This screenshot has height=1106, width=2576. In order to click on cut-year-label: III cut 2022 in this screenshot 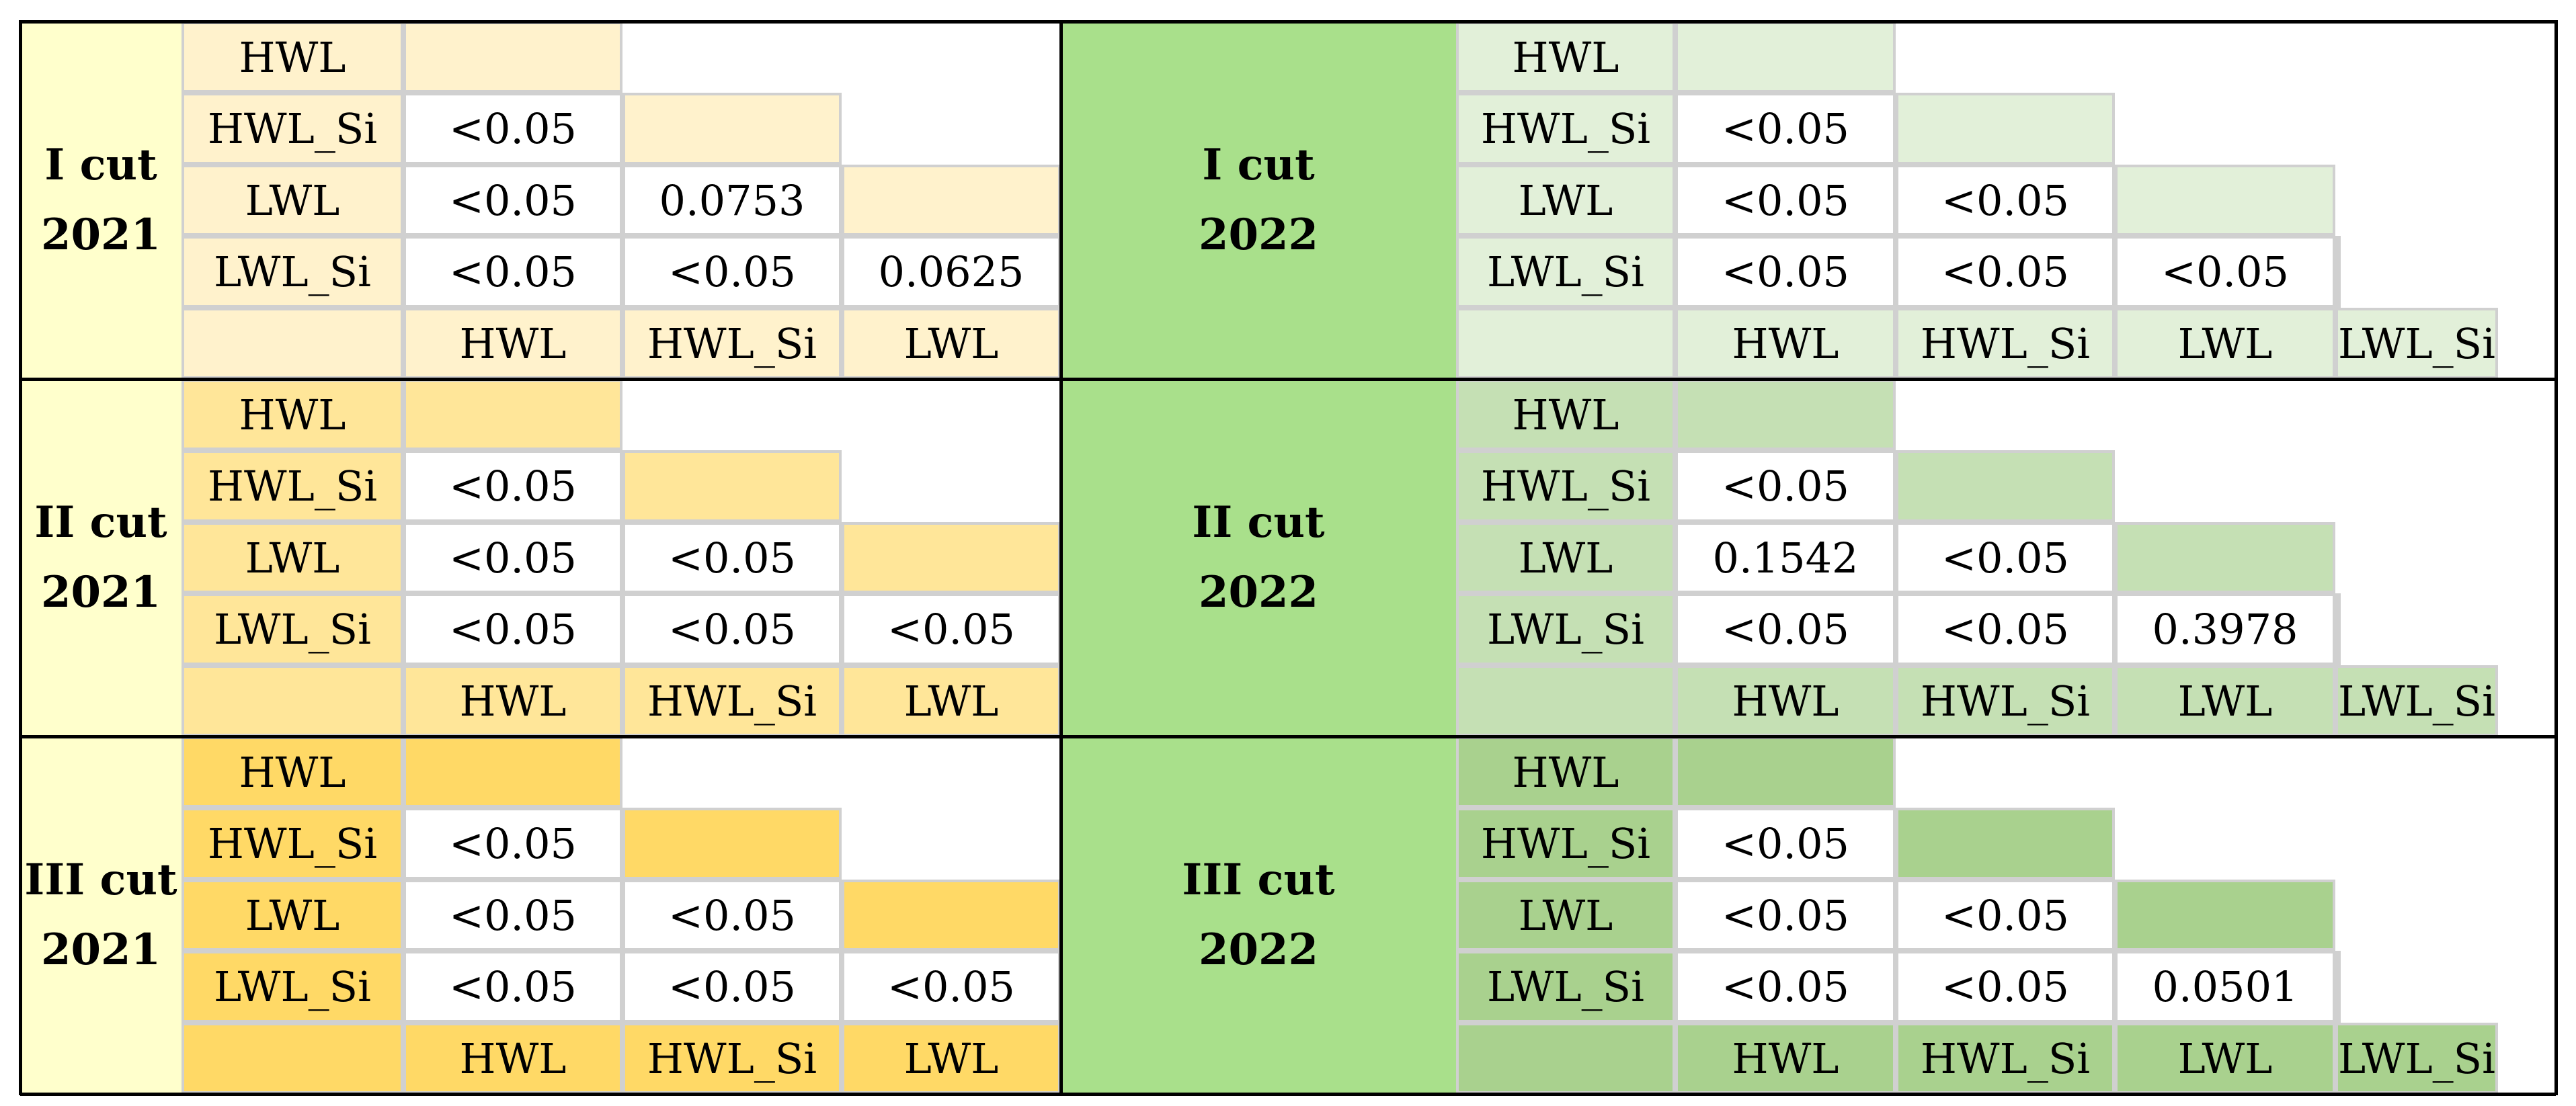, I will do `click(1258, 915)`.